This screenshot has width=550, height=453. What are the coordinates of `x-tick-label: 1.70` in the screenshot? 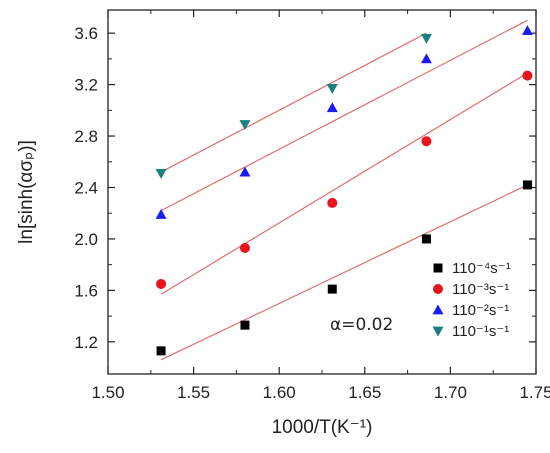 It's located at (450, 392).